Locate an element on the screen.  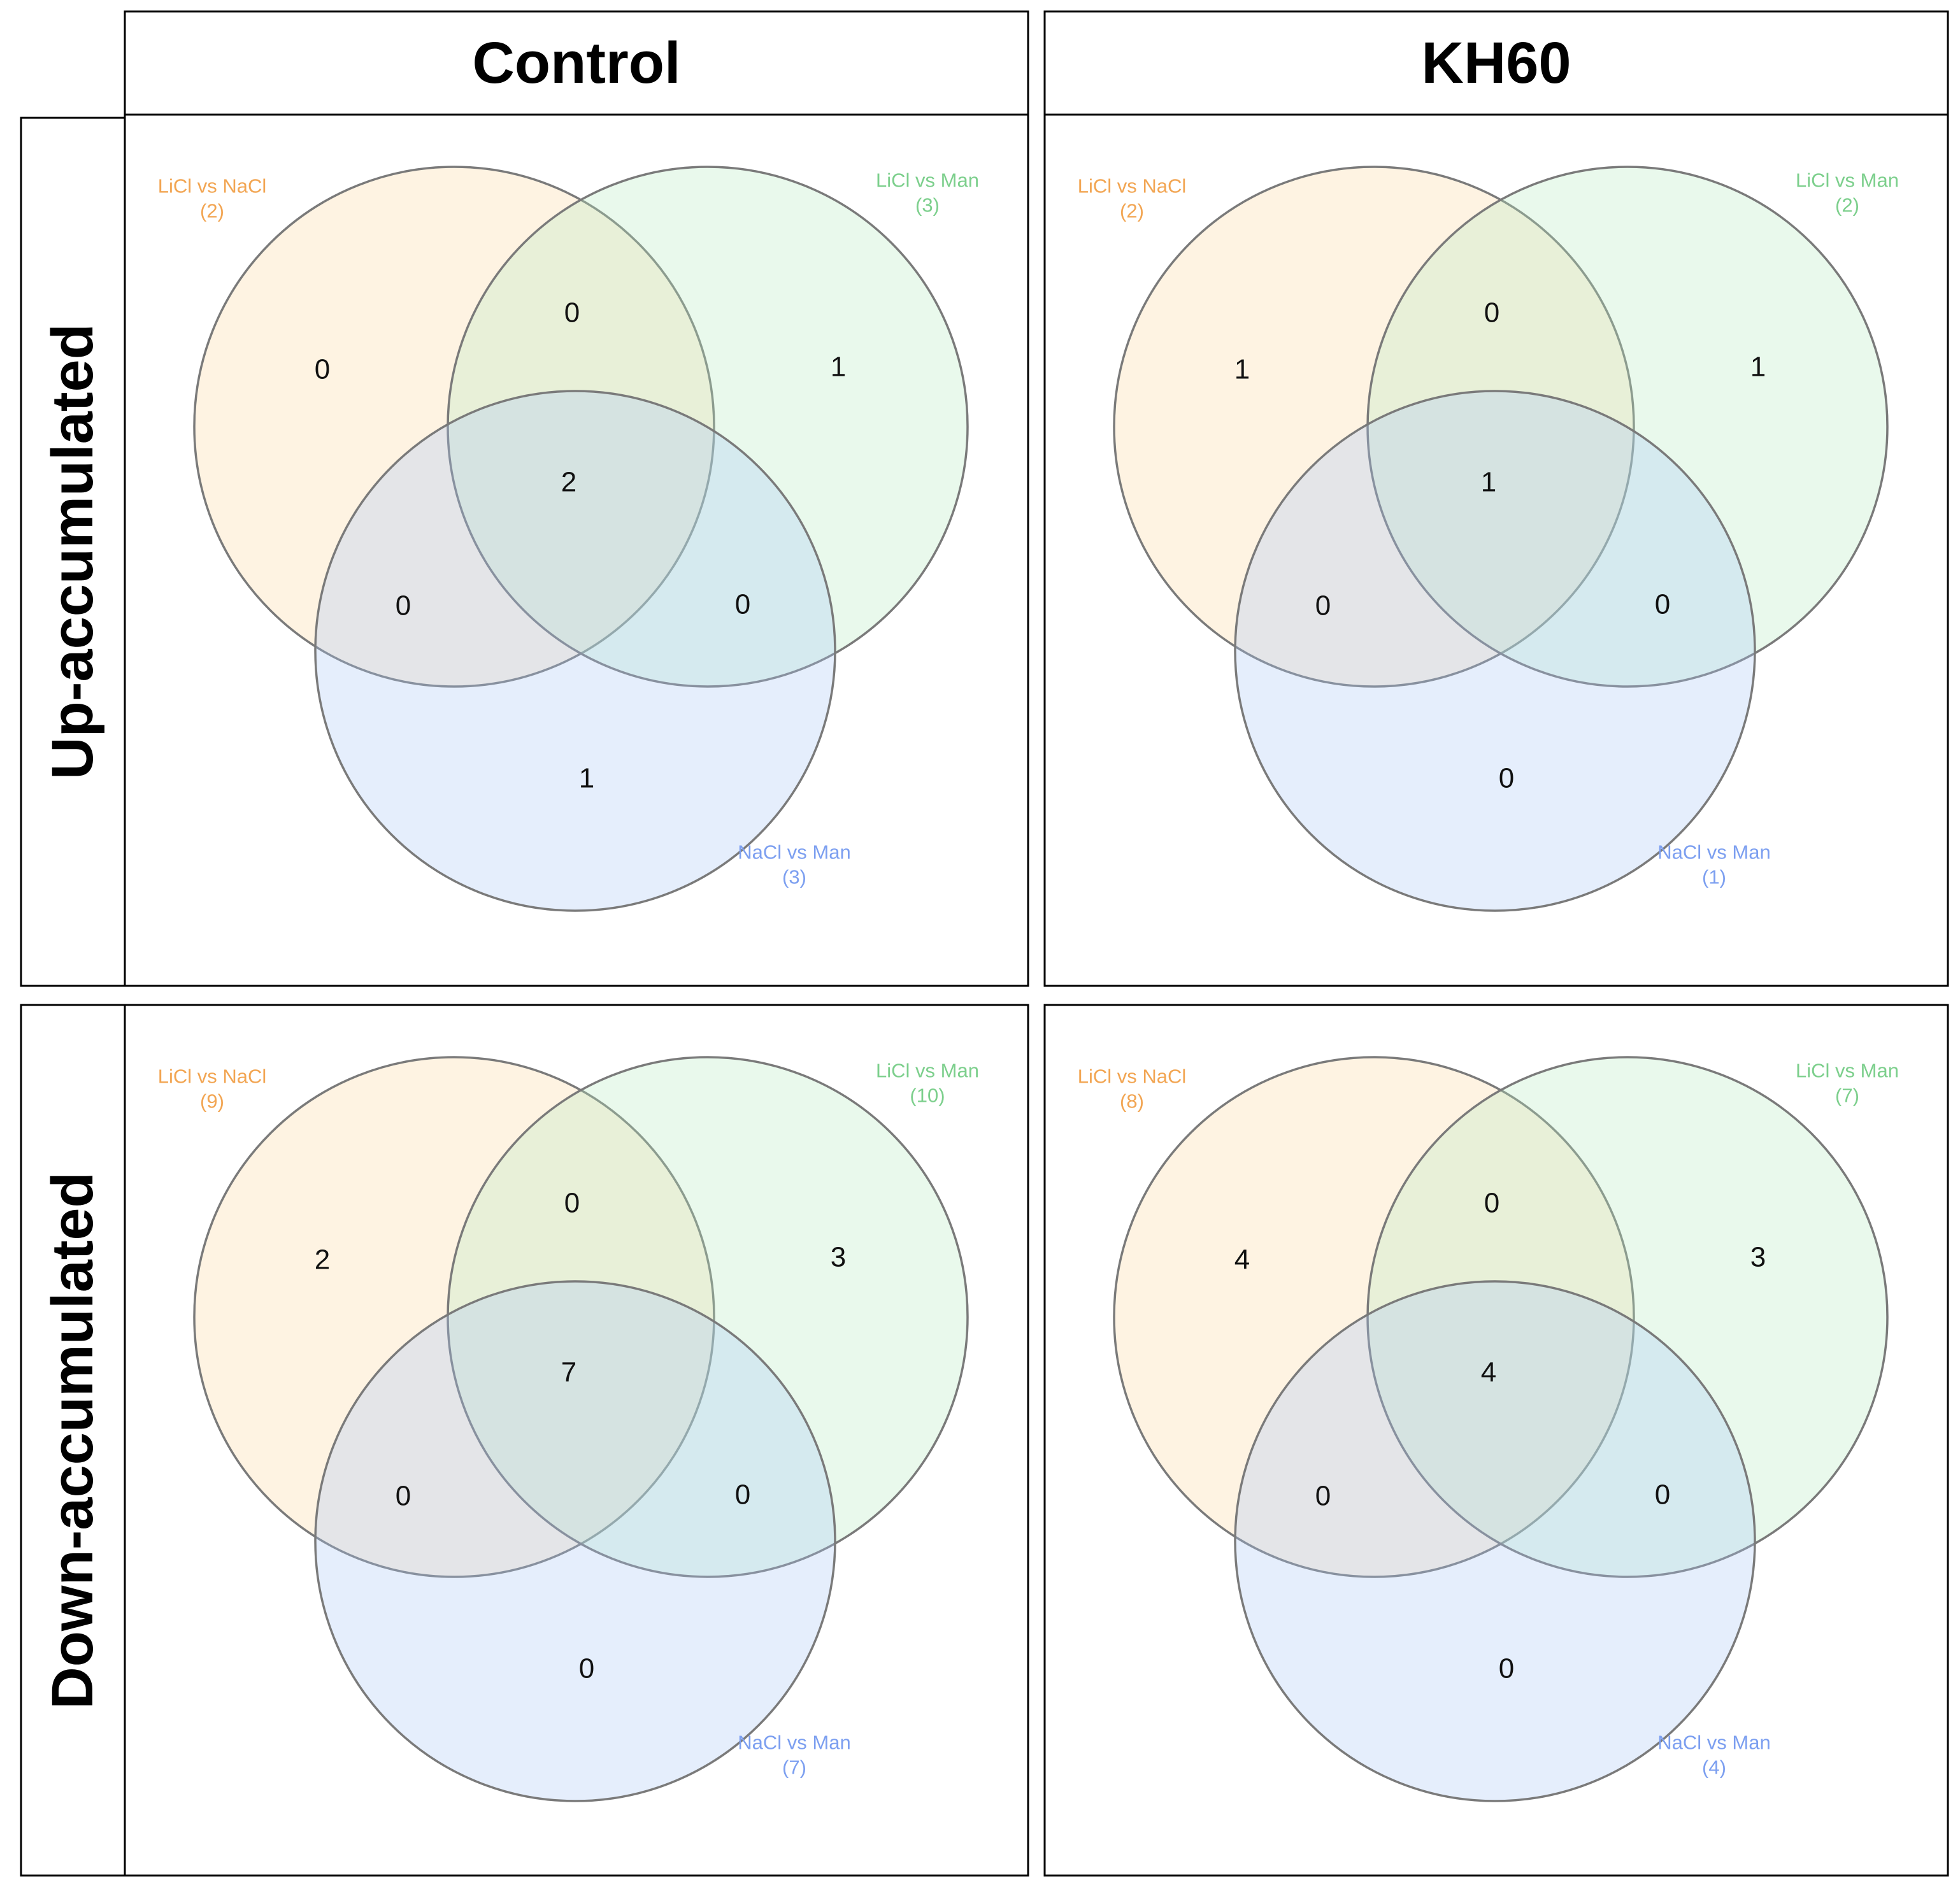
row-header-down: Down-accumulated is located at coordinates (73, 1440).